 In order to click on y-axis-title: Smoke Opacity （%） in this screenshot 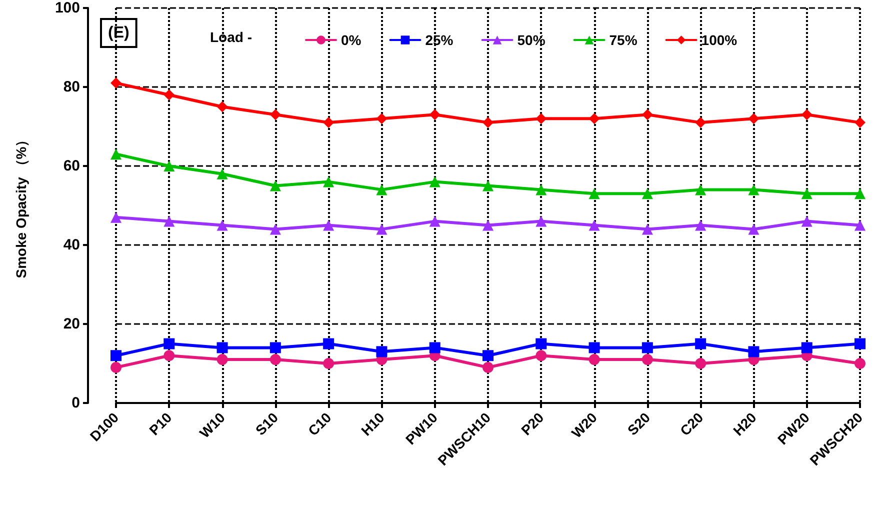, I will do `click(21, 205)`.